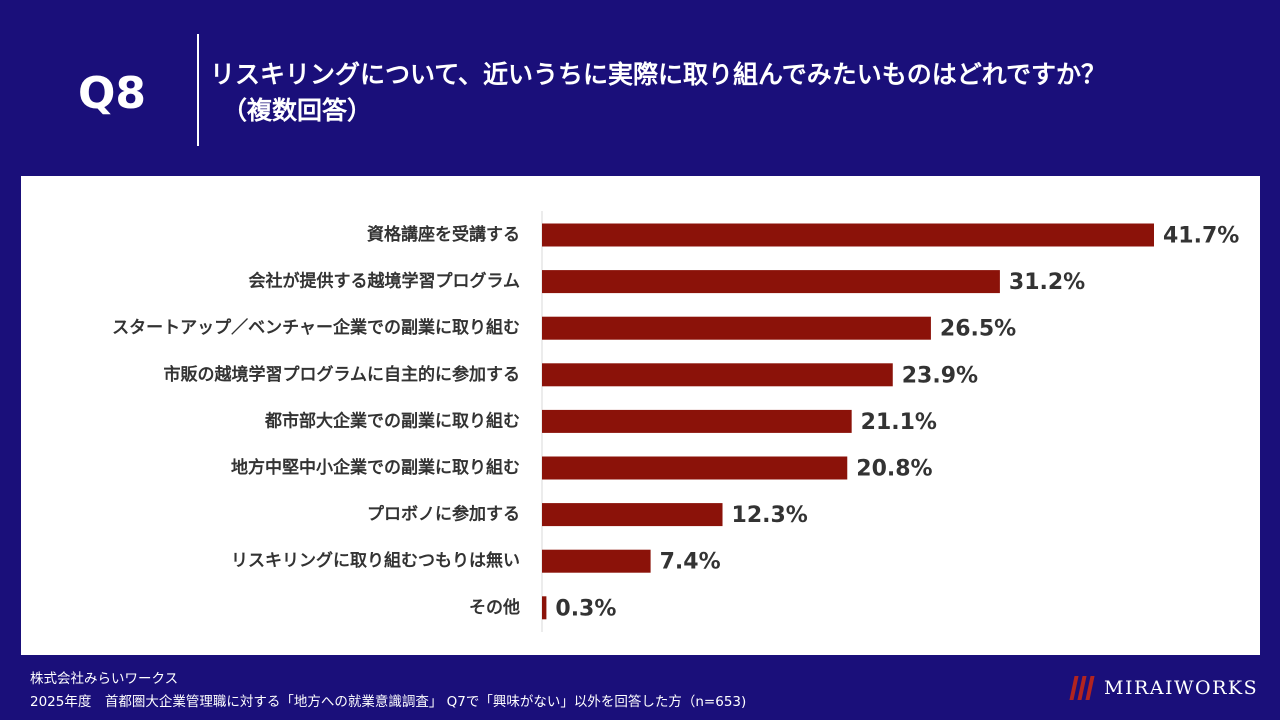 The image size is (1280, 720). Describe the element at coordinates (316, 327) in the screenshot. I see `category-label: スタートアップ／ベンチャー企業での副業に取り組む` at that location.